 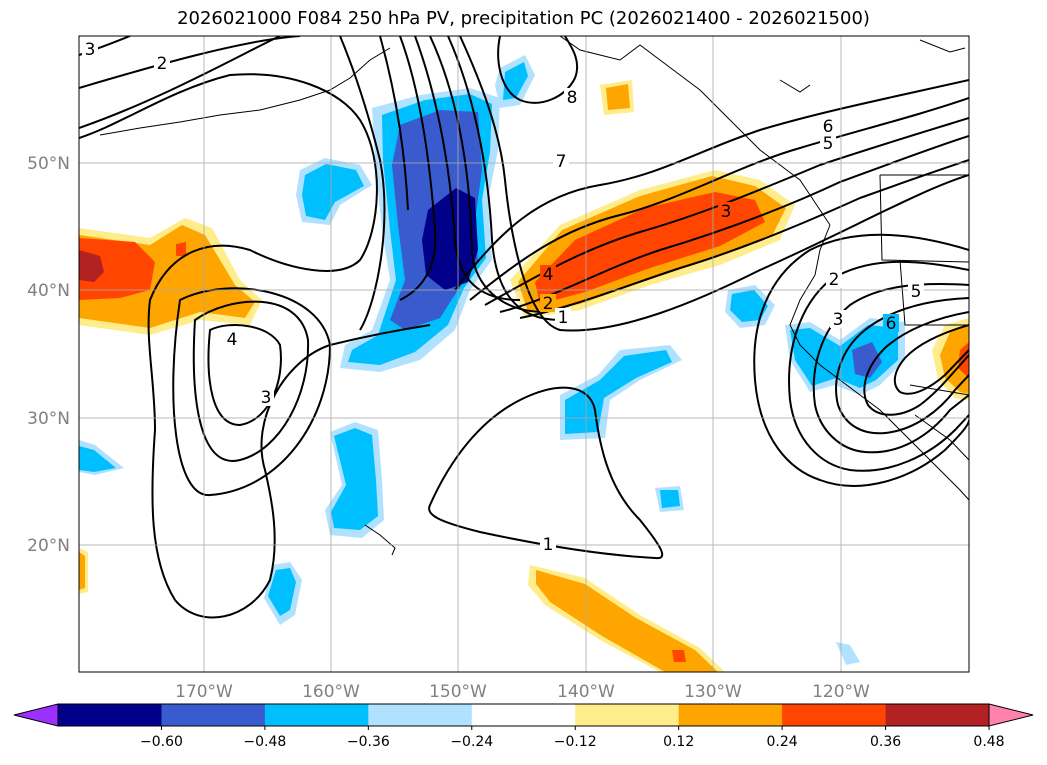 I want to click on lon-tick-label: 120°W, so click(x=841, y=692).